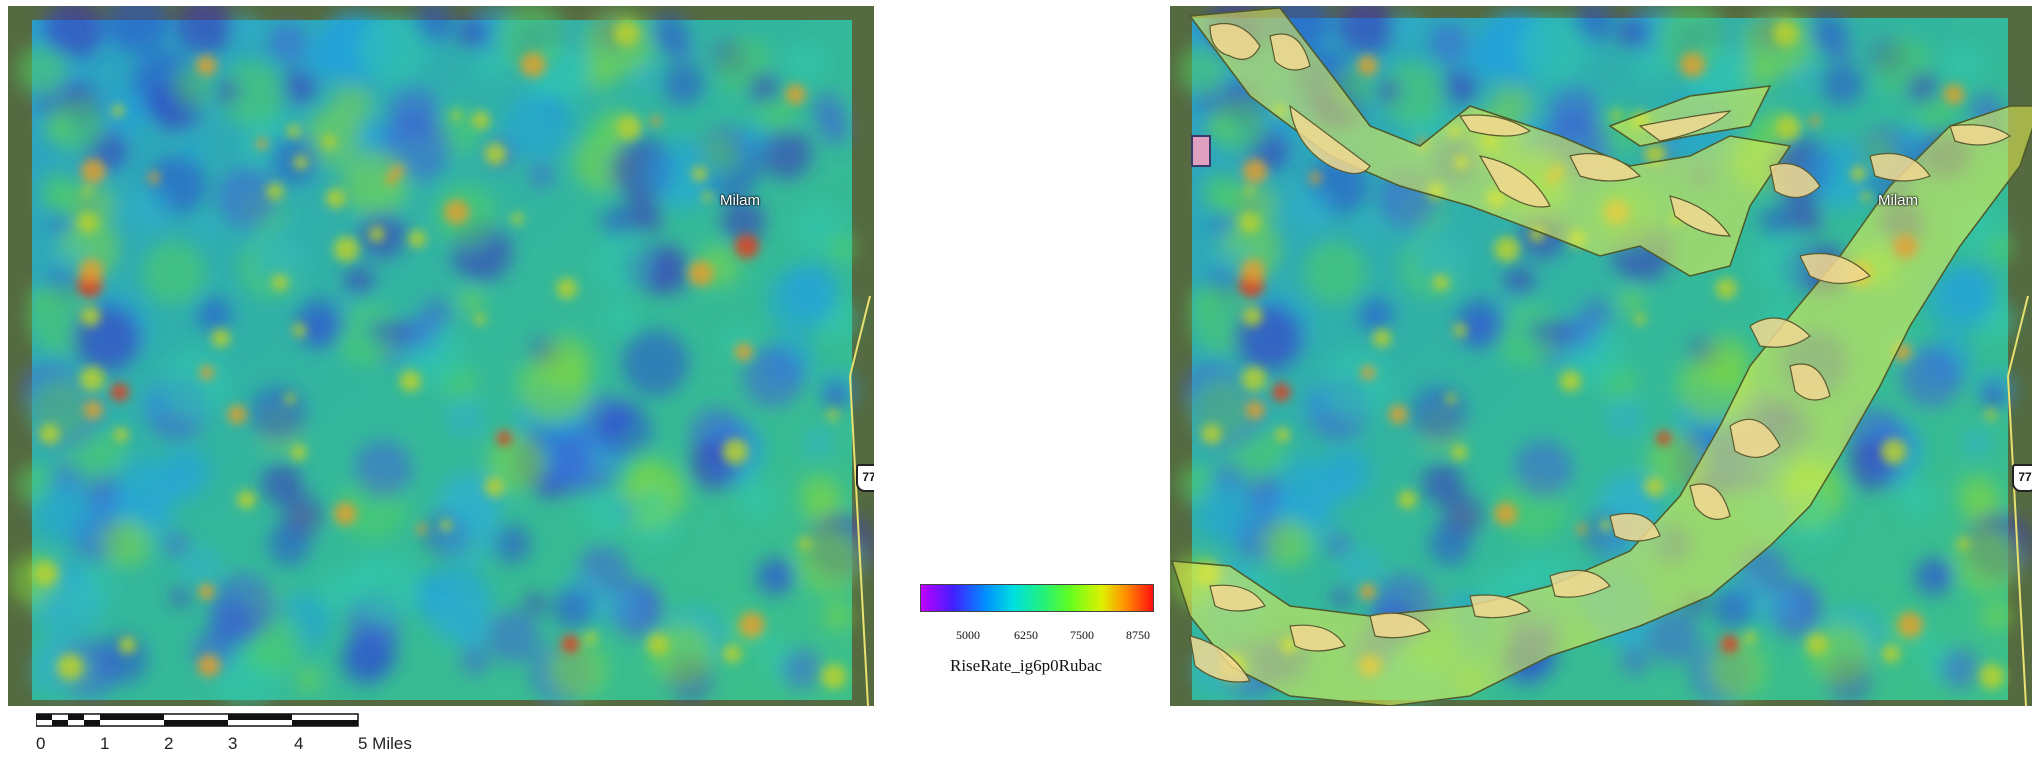  What do you see at coordinates (1036, 629) in the screenshot?
I see `map-legend: 5000 6250 7500 8750 RiseRate_ig6p0Rubac` at bounding box center [1036, 629].